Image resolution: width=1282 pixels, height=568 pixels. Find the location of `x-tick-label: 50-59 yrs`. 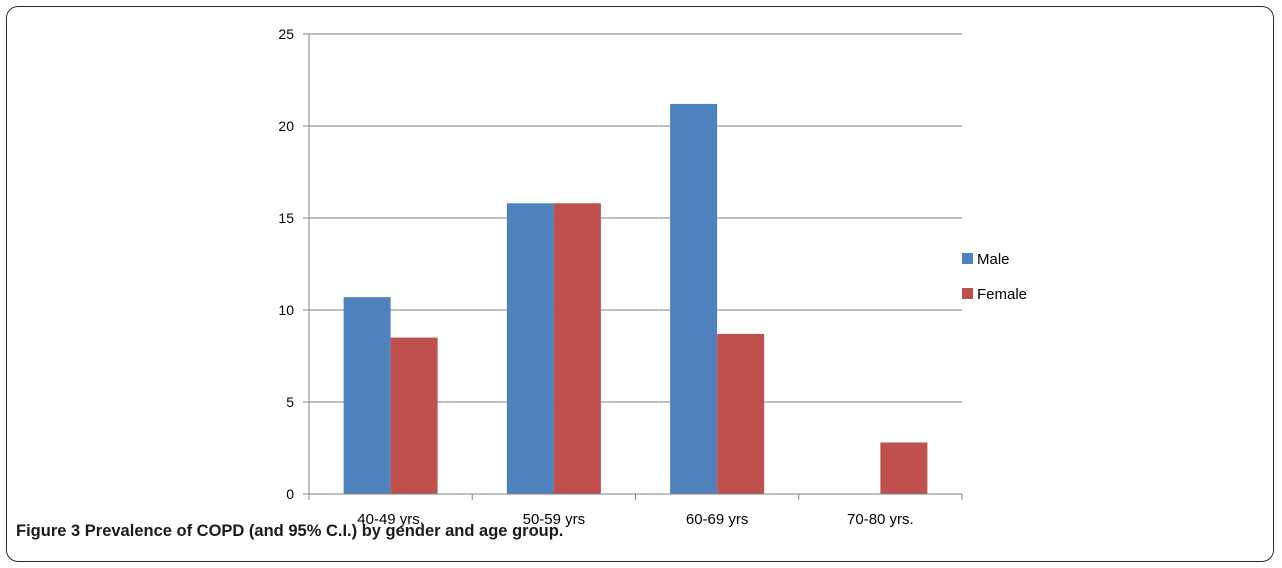

x-tick-label: 50-59 yrs is located at coordinates (554, 519).